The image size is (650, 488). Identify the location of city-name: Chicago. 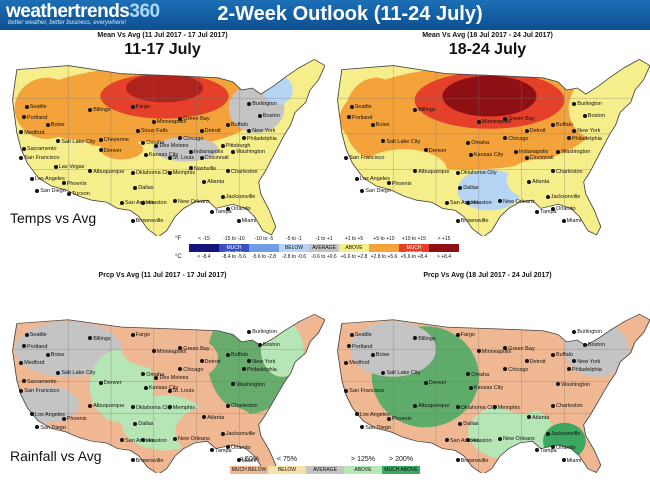
(193, 369).